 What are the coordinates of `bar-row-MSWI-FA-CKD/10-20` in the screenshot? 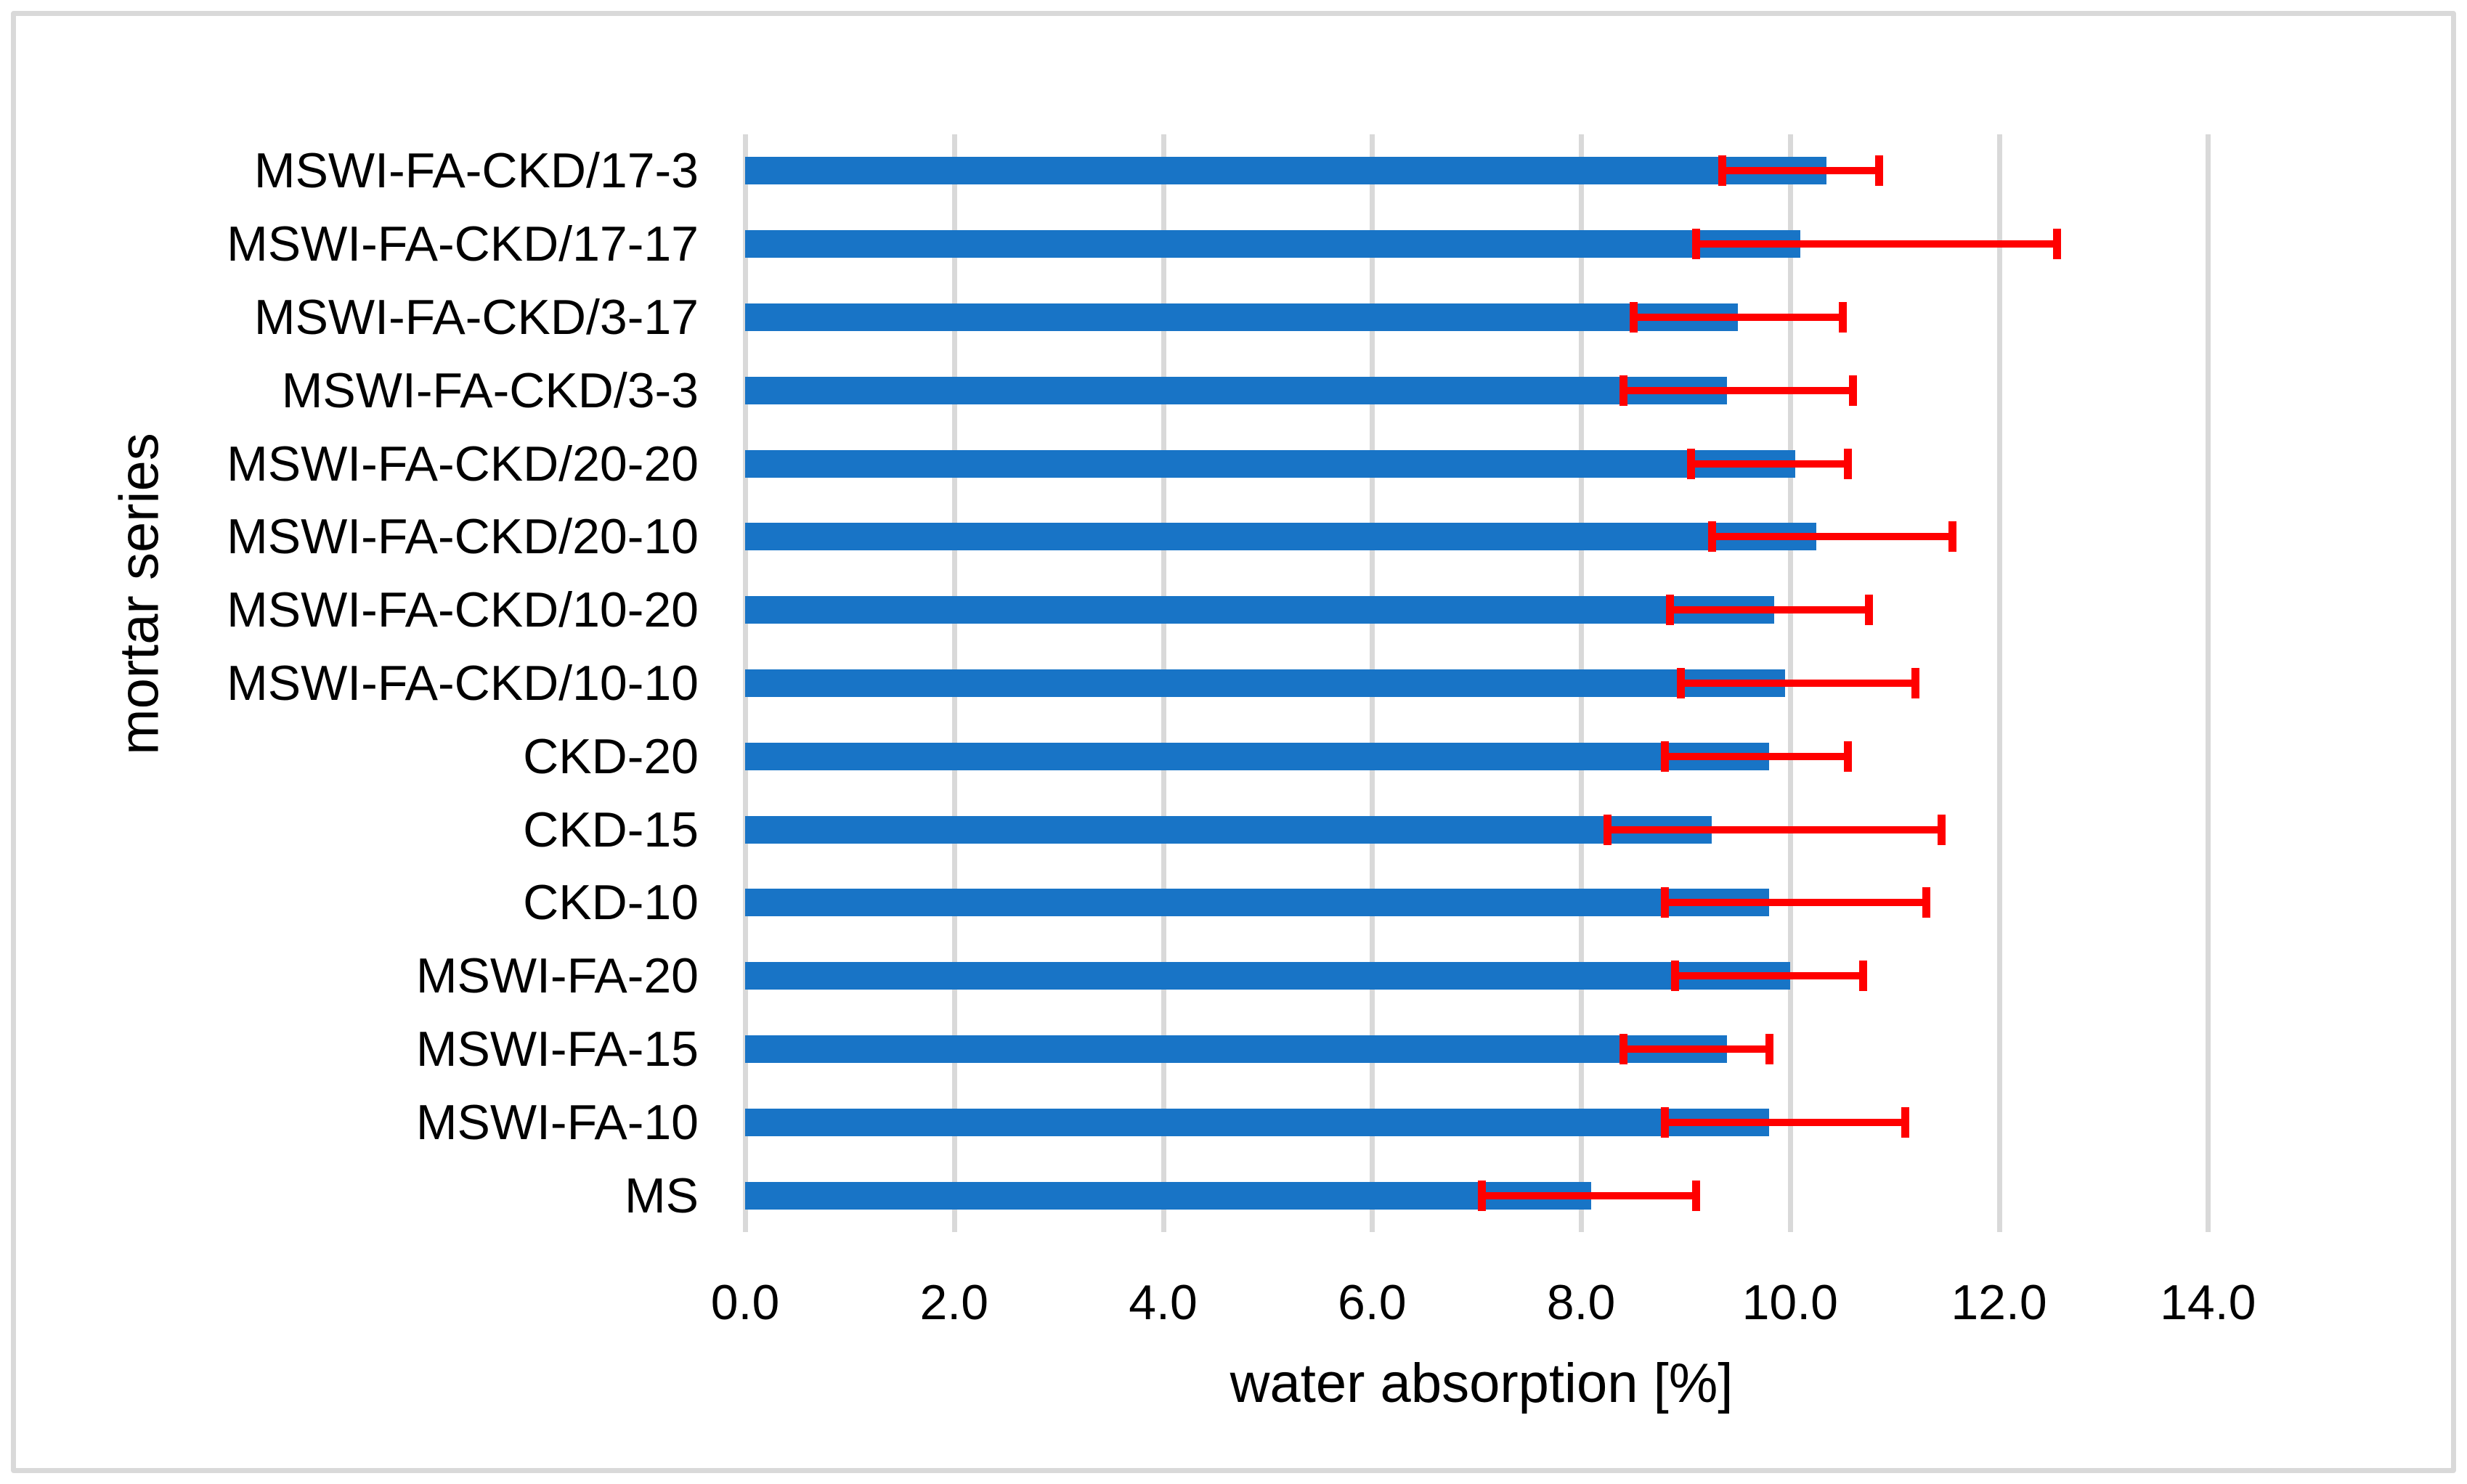 It's located at (1581, 610).